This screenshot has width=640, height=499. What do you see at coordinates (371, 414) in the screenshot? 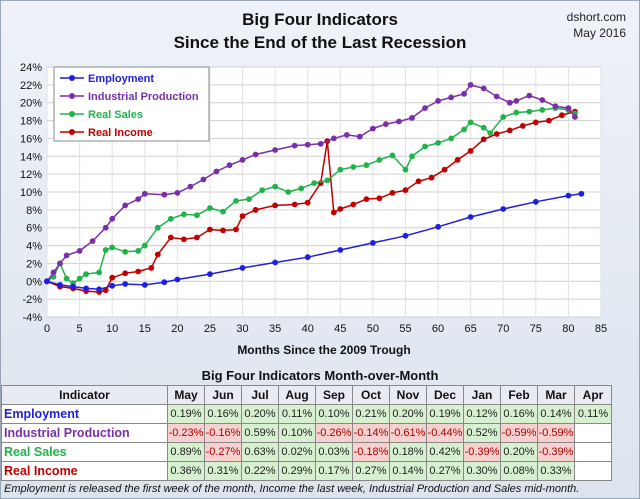
I see `value-cell: 0.21%` at bounding box center [371, 414].